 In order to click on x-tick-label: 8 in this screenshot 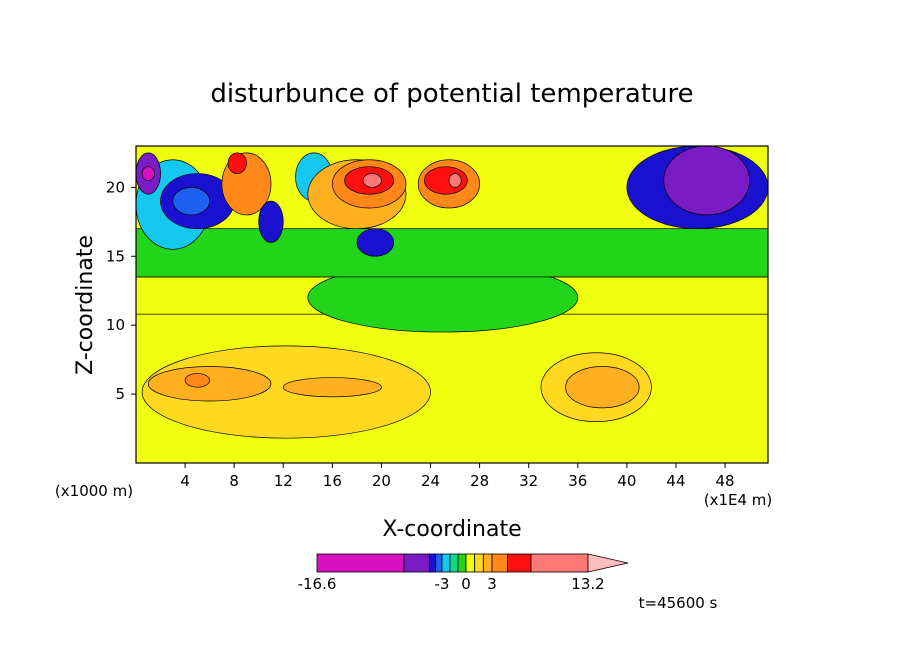, I will do `click(234, 481)`.